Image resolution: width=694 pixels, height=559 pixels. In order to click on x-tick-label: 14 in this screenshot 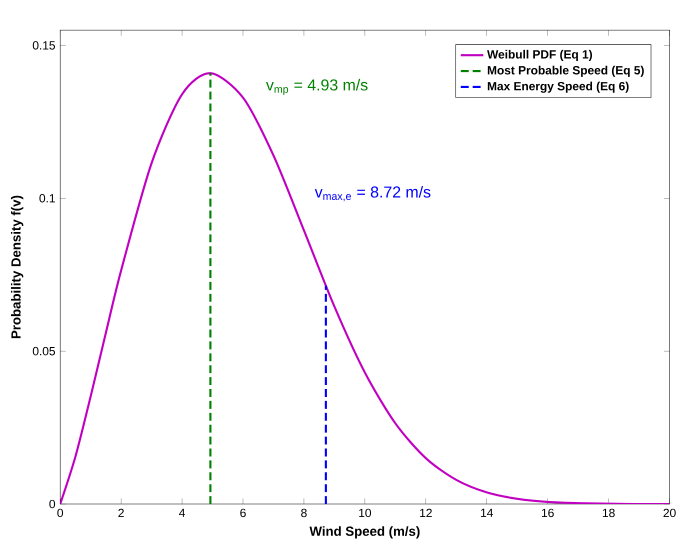, I will do `click(487, 513)`.